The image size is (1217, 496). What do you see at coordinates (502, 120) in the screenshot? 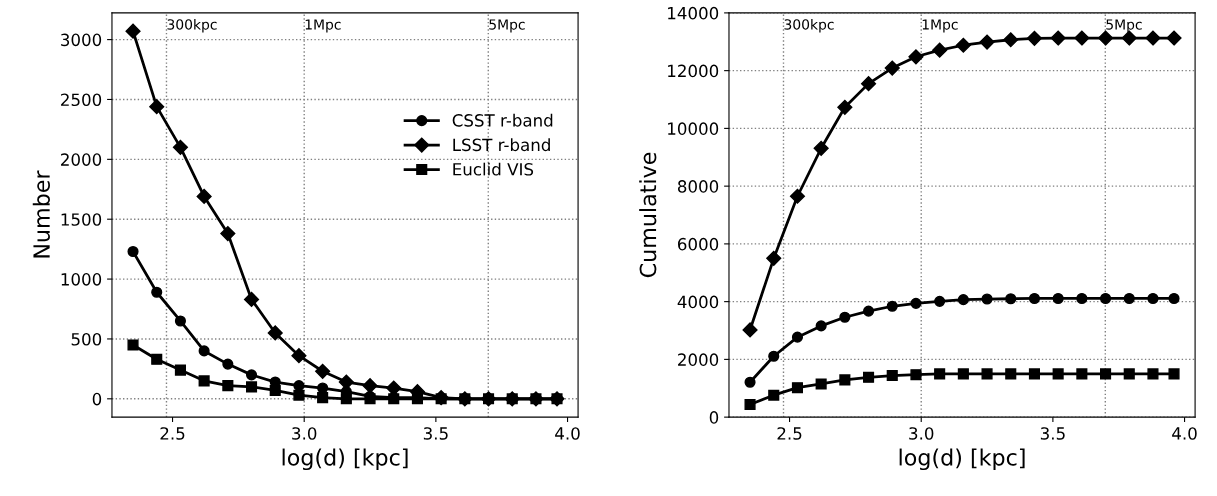
I see `legend-label: CSST r-band` at bounding box center [502, 120].